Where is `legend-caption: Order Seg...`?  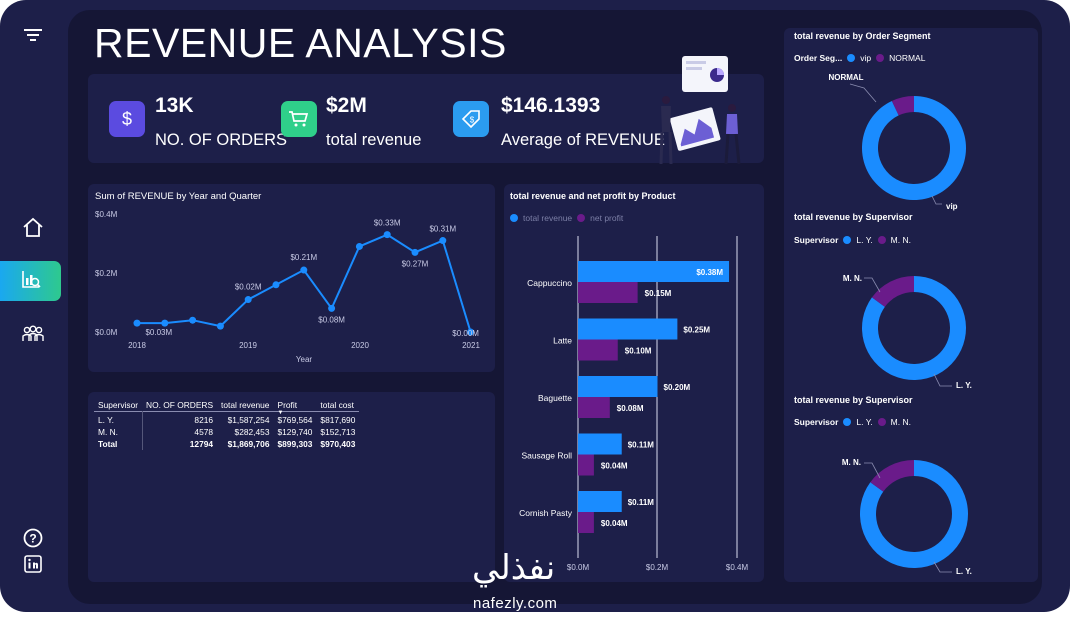 legend-caption: Order Seg... is located at coordinates (818, 58).